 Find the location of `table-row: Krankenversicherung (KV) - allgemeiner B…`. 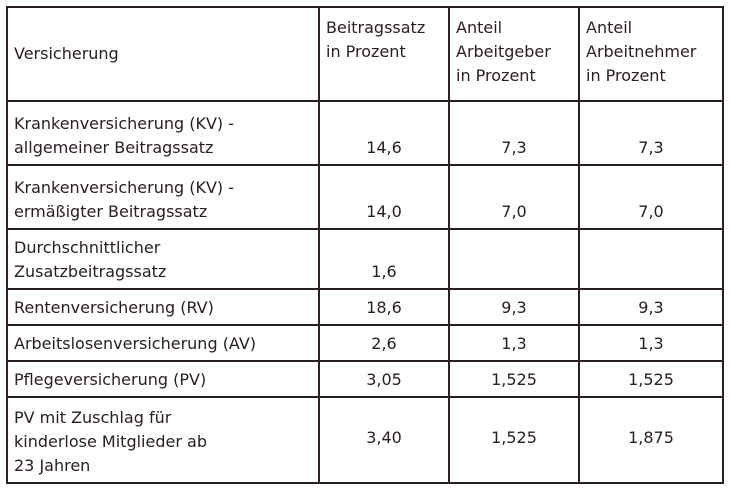

table-row: Krankenversicherung (KV) - allgemeiner B… is located at coordinates (365, 133).